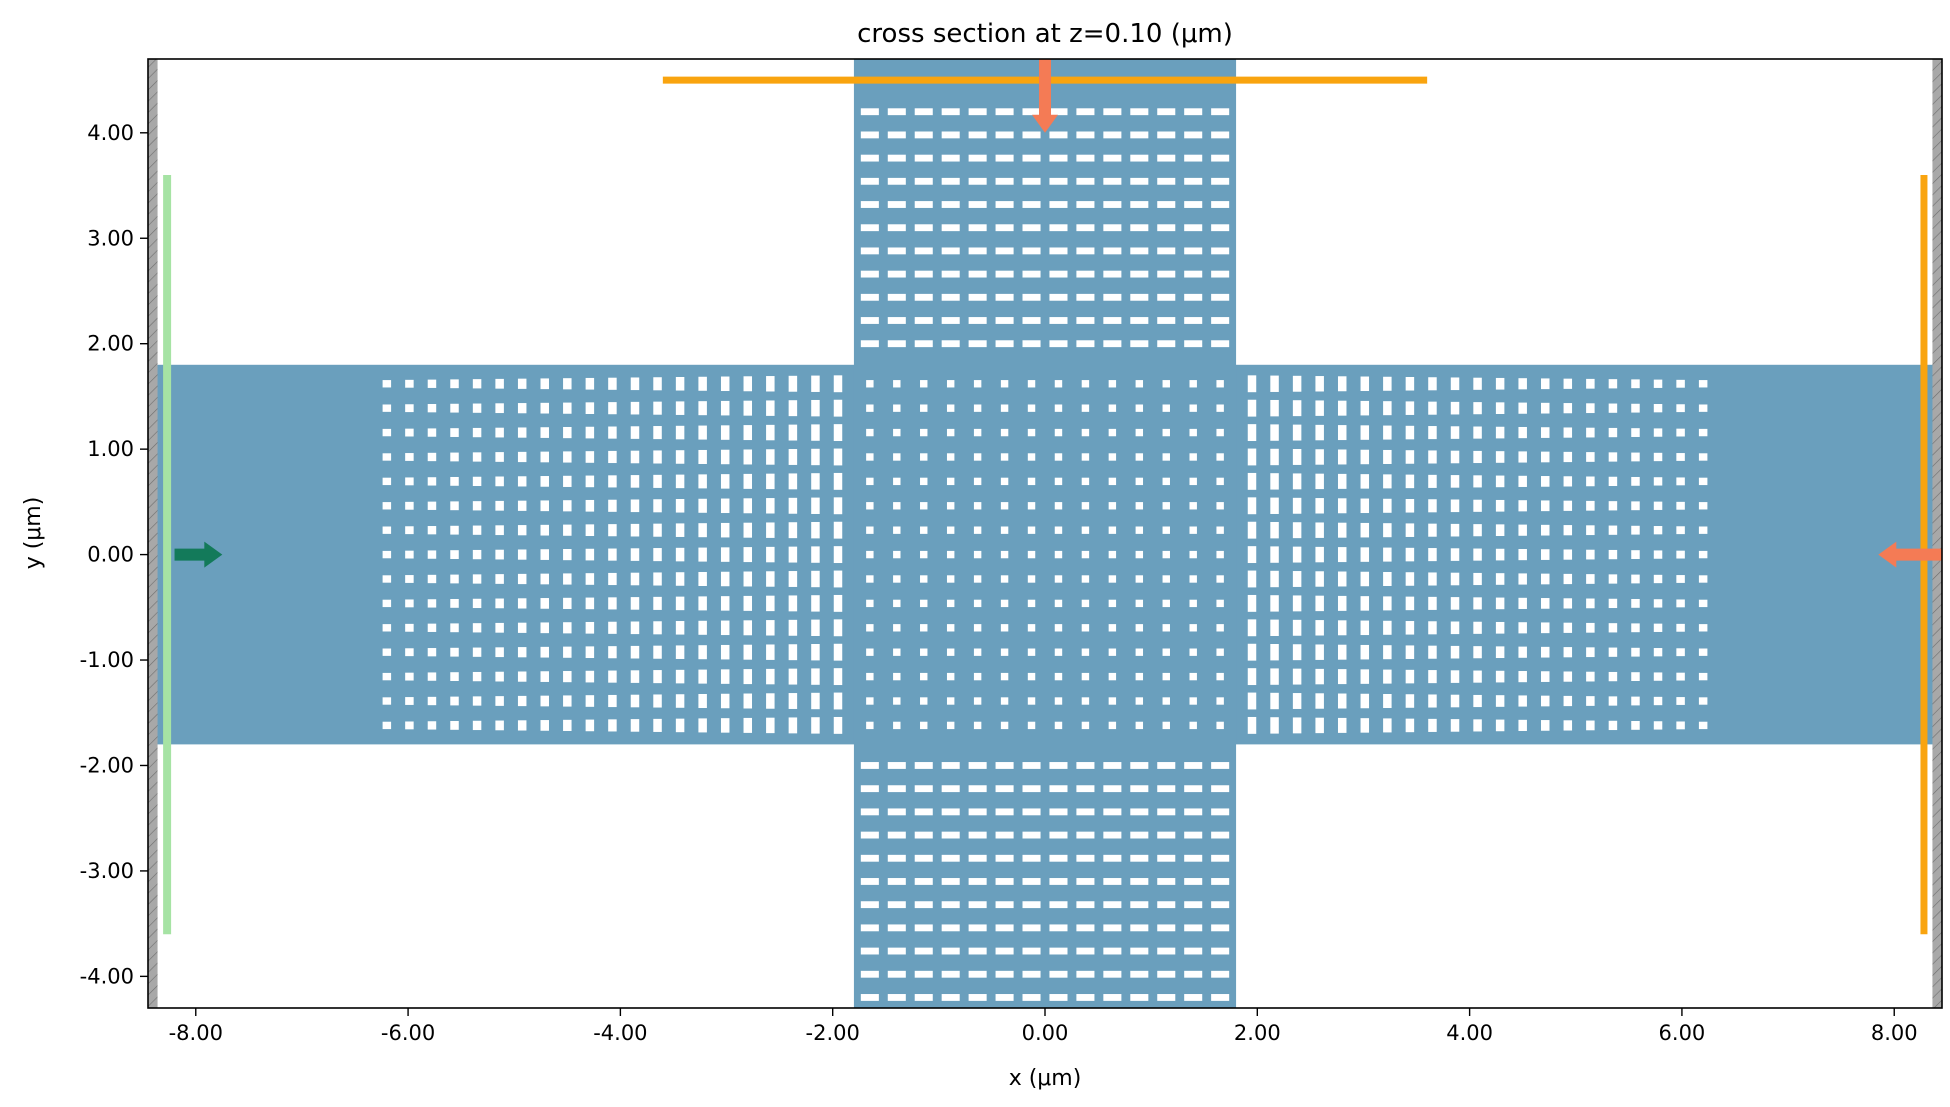 The width and height of the screenshot is (1950, 1107). I want to click on monitor-right-arrow, so click(1910, 554).